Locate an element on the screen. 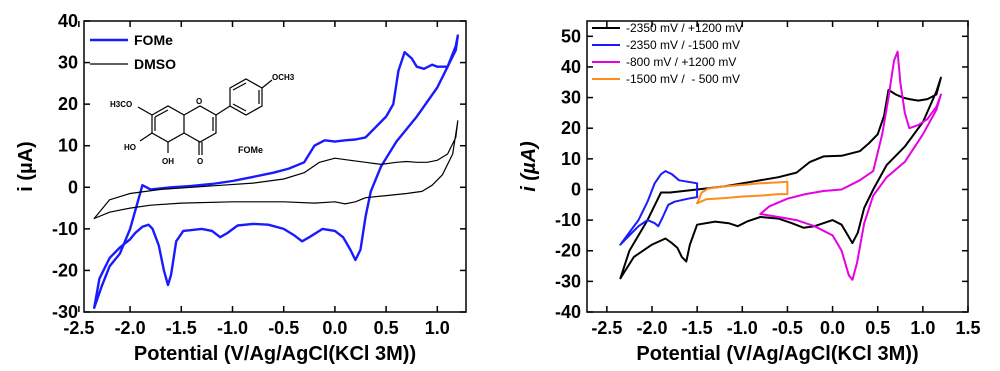 Image resolution: width=1000 pixels, height=371 pixels. series-line-800-mv-1200-mv is located at coordinates (850, 165).